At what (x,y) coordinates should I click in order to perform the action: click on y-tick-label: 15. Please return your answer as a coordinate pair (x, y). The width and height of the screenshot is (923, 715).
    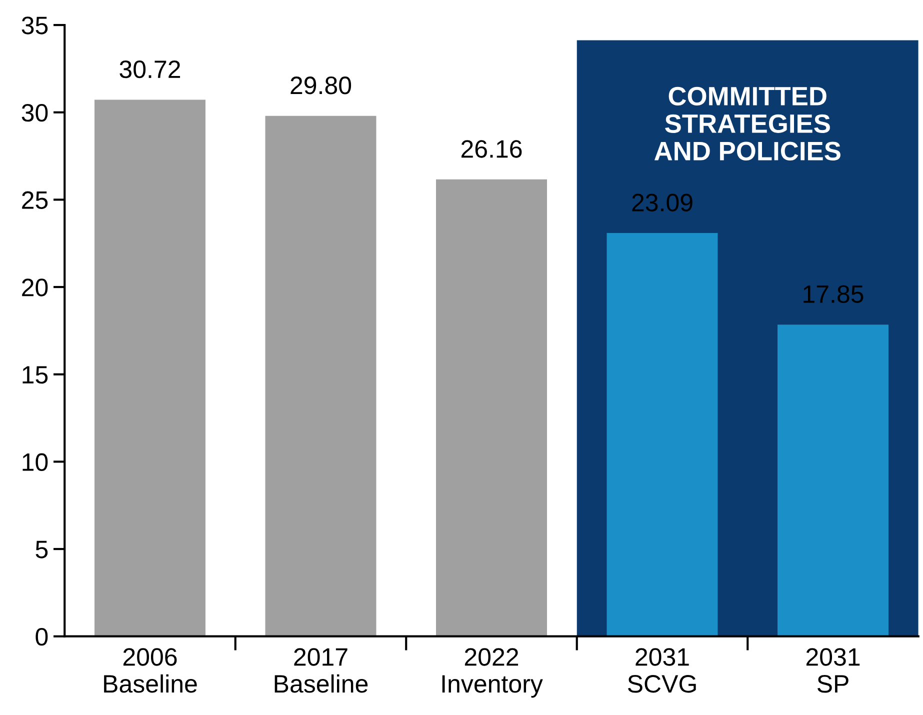
    Looking at the image, I should click on (35, 375).